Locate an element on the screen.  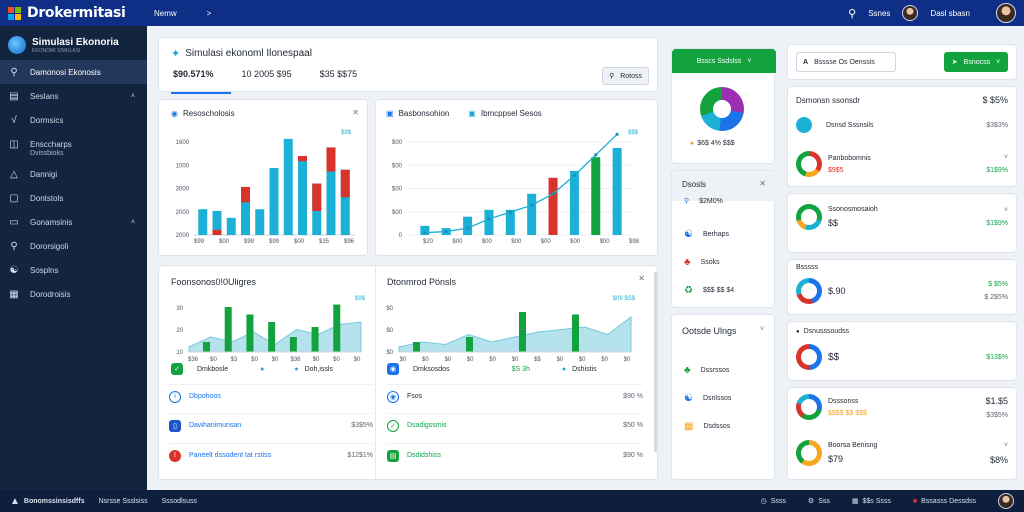
sidebar-item-4: ◫ Ensccharps is located at coordinates (73, 144).